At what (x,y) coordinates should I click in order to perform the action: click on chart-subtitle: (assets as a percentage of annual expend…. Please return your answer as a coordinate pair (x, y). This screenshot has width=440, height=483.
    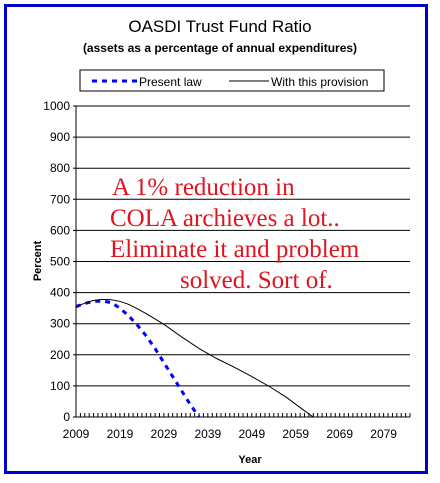
    Looking at the image, I should click on (220, 48).